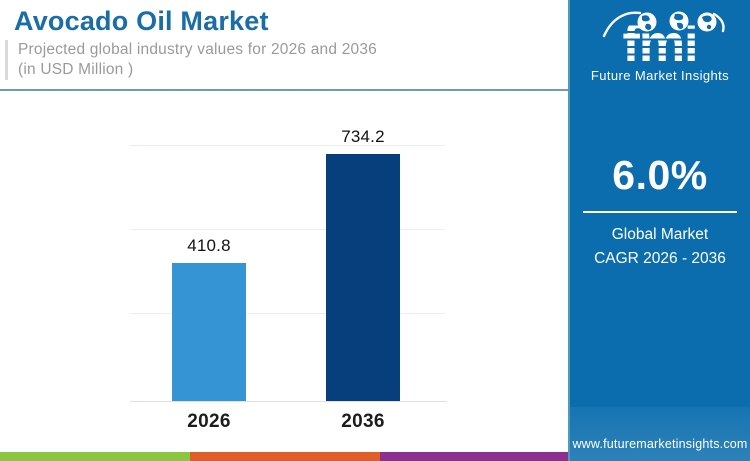  I want to click on bar-value-label-2026: 410.8, so click(209, 245).